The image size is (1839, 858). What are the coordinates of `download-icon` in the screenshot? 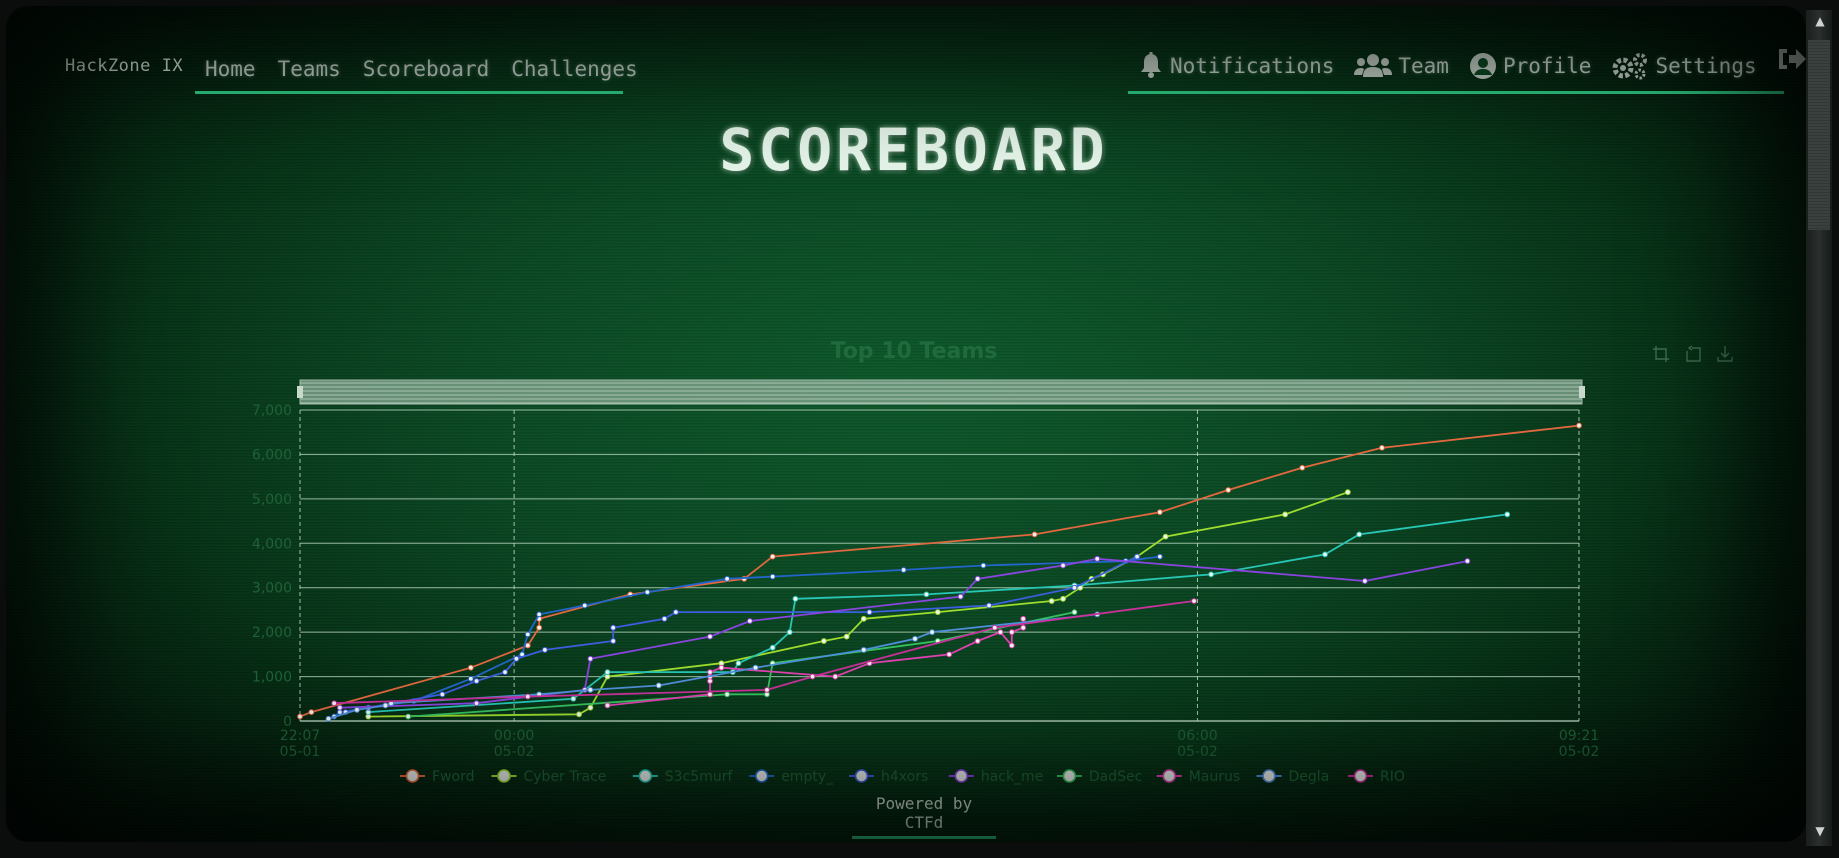 It's located at (1725, 354).